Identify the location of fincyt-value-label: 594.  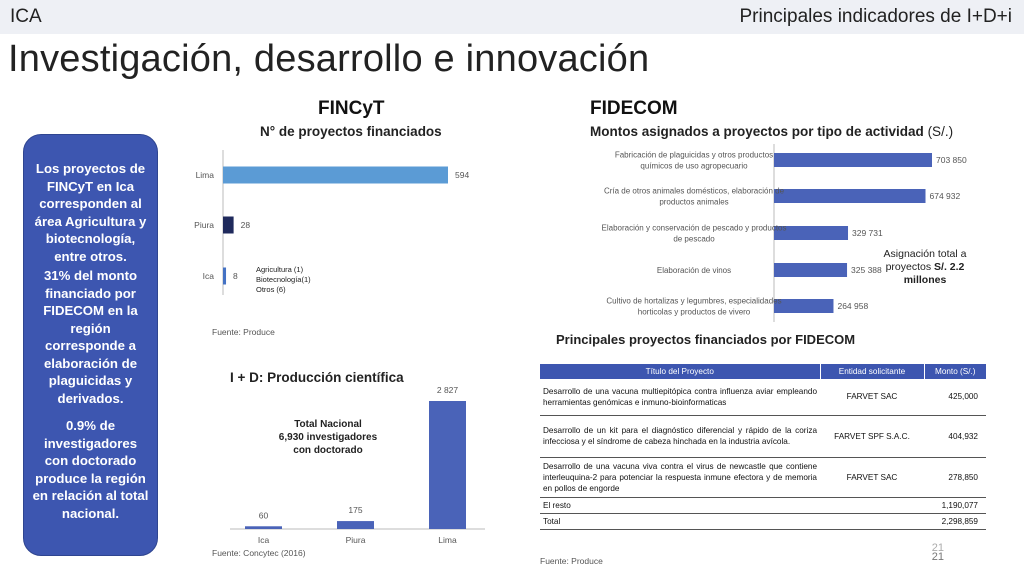
(462, 175).